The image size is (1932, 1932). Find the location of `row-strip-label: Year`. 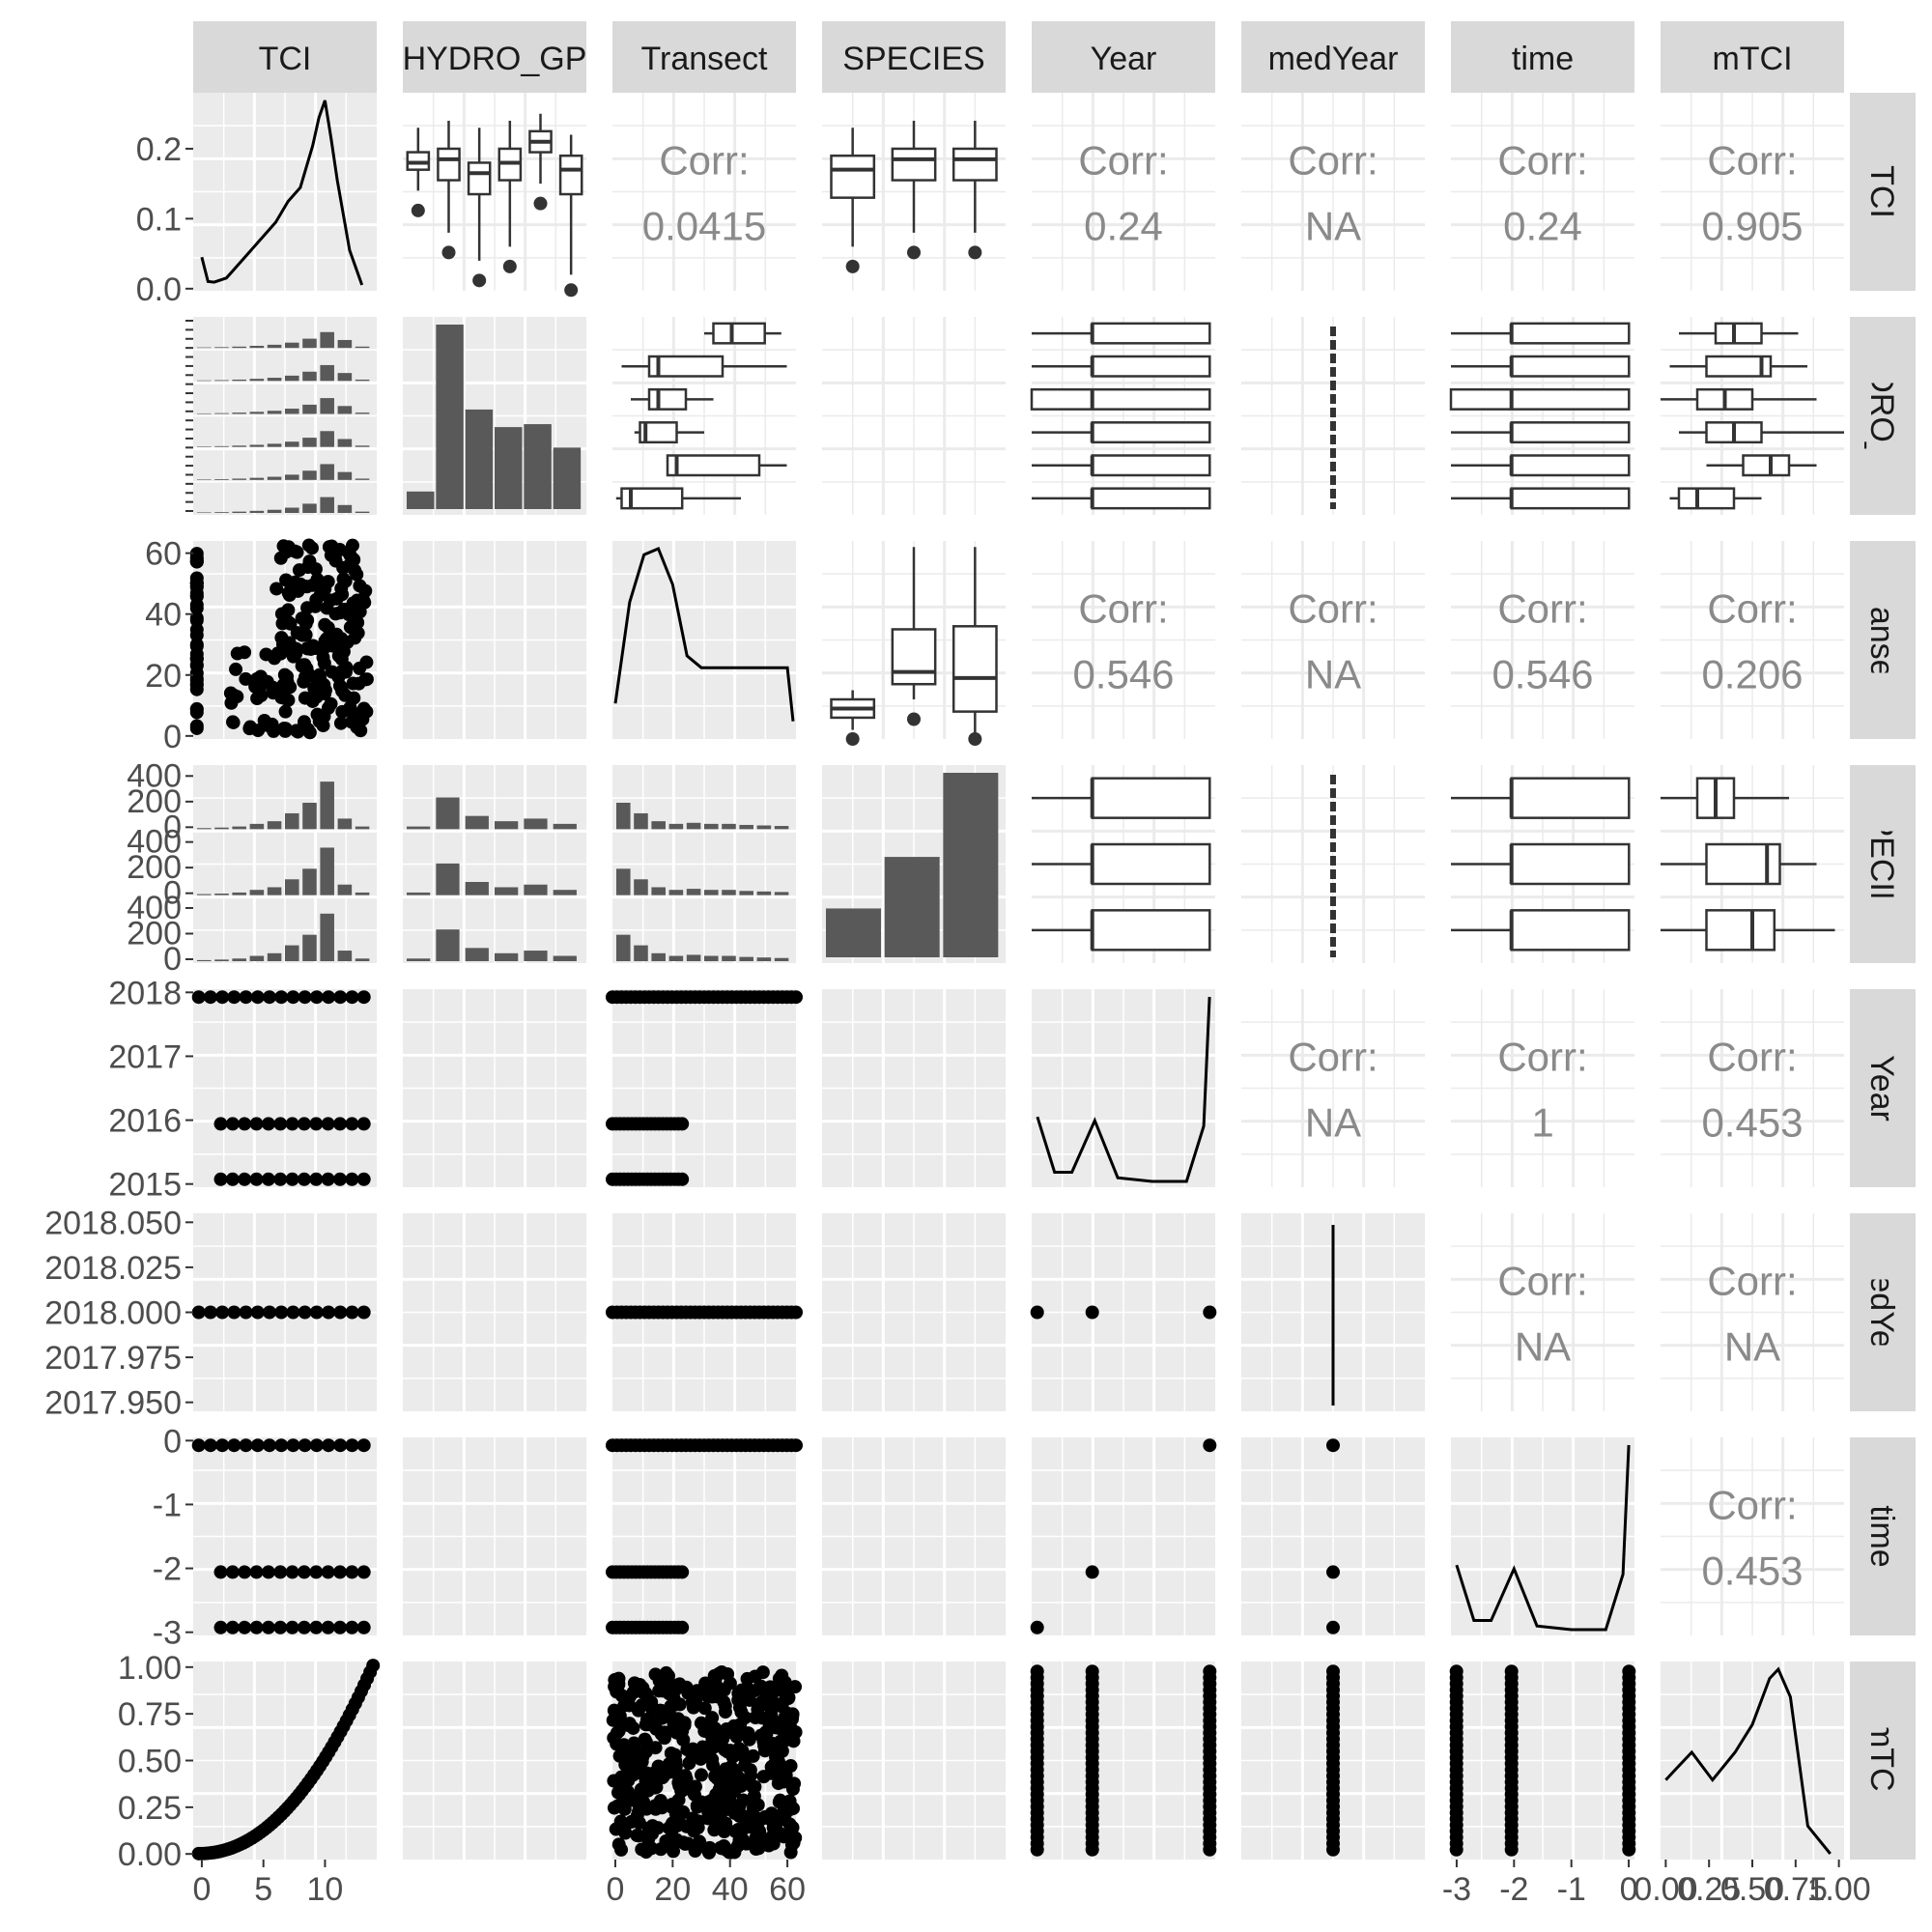

row-strip-label: Year is located at coordinates (1881, 1088).